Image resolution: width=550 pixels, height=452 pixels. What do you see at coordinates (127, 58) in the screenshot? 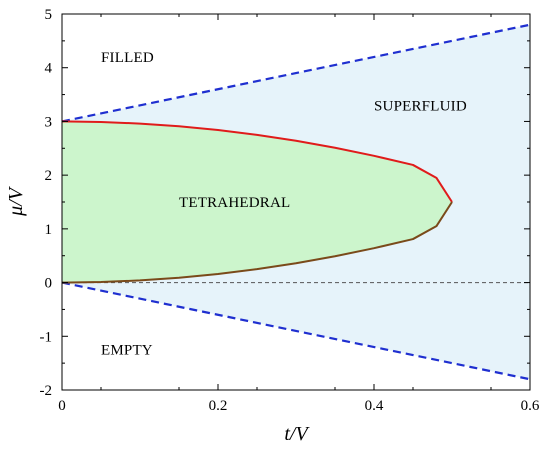
I see `region-label-filled: FILLED` at bounding box center [127, 58].